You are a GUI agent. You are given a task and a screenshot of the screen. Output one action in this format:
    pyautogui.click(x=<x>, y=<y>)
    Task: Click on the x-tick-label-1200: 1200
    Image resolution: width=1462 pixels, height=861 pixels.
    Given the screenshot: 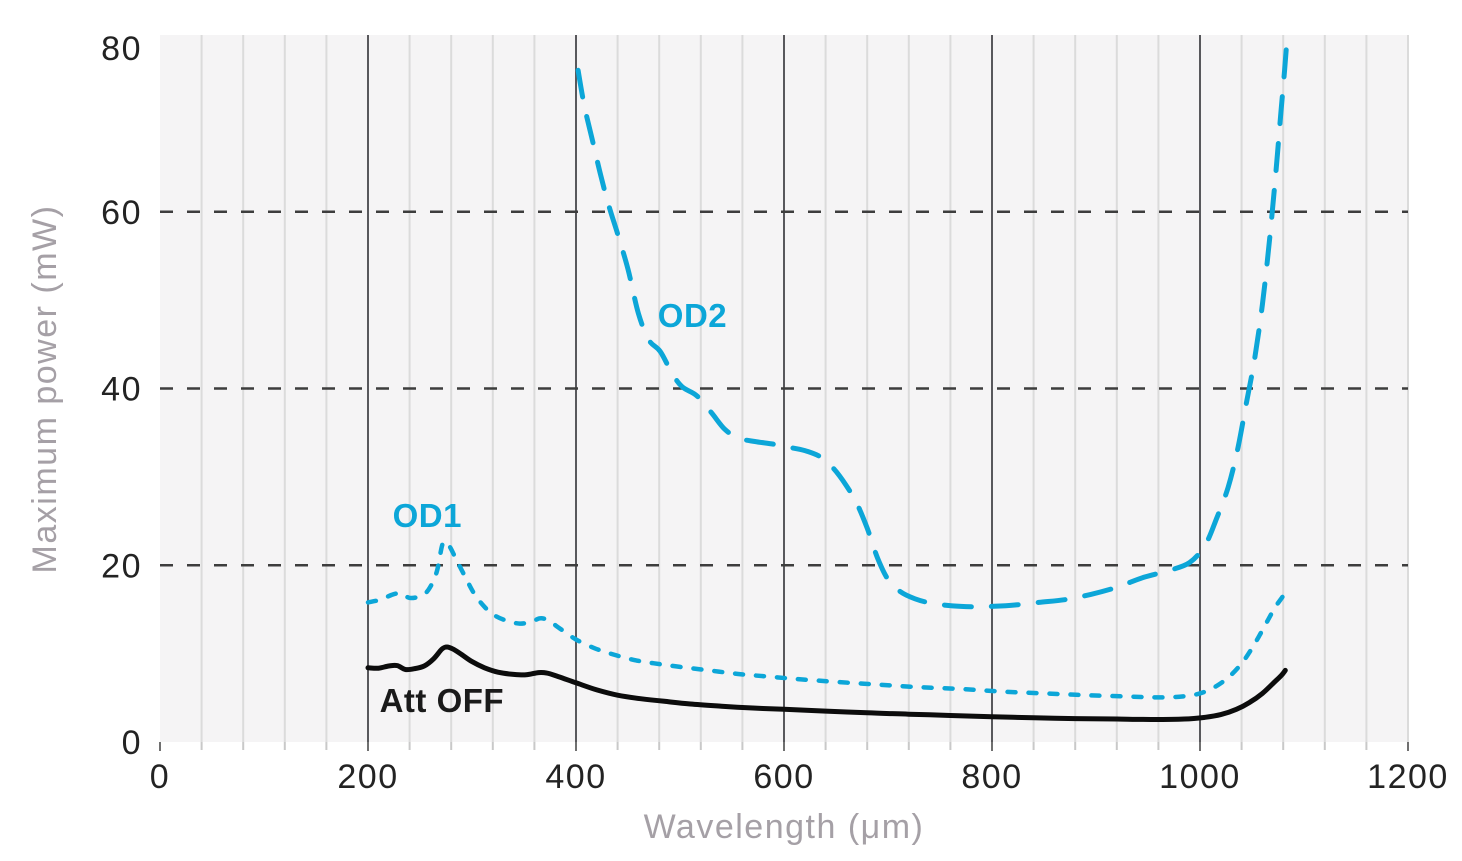 What is the action you would take?
    pyautogui.click(x=1408, y=777)
    